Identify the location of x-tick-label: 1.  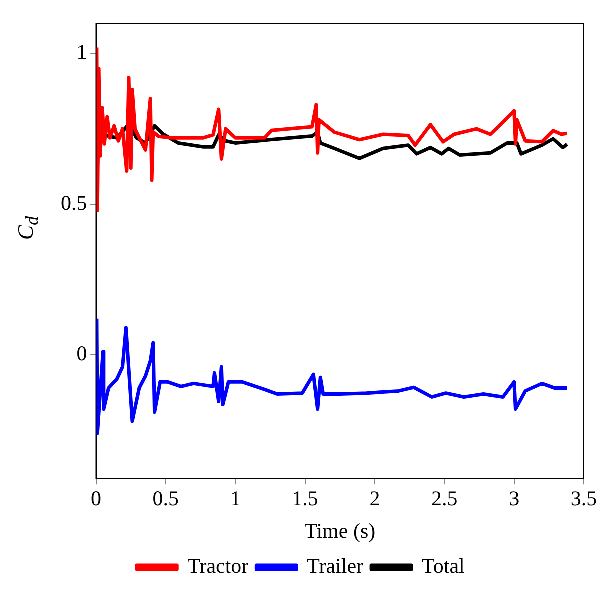
(235, 498).